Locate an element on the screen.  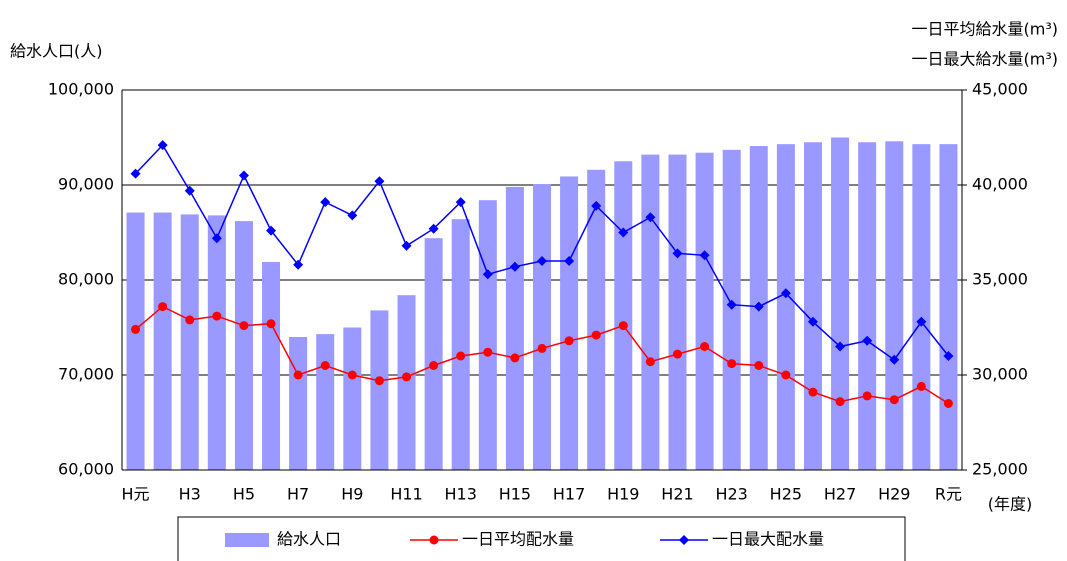
y-tick-label: 60,000 is located at coordinates (86, 469).